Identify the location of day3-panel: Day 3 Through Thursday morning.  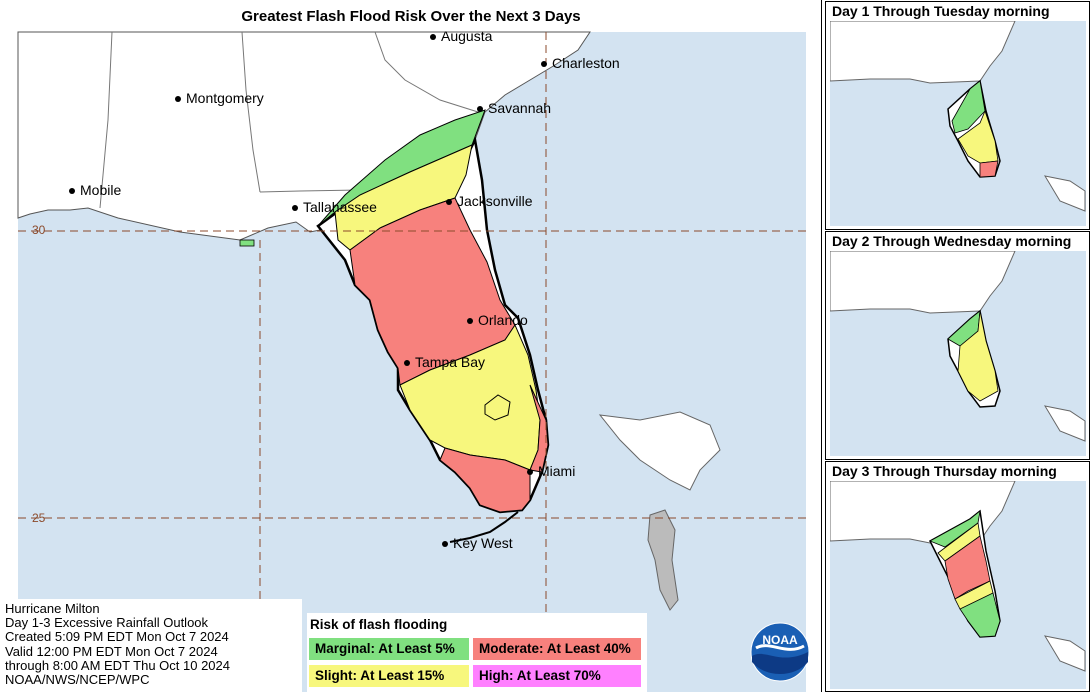
(957, 576).